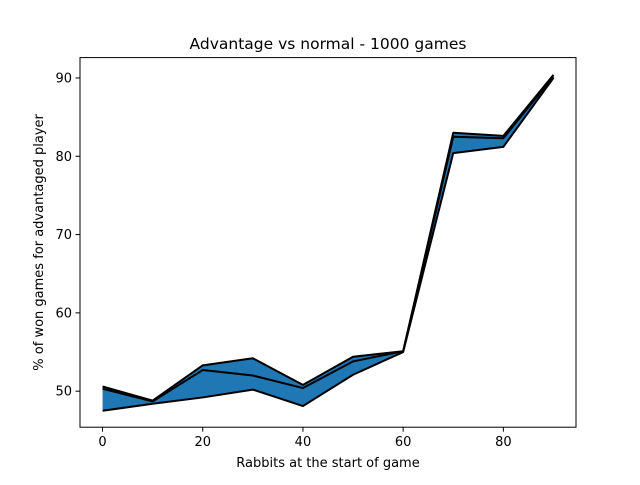 This screenshot has width=640, height=485. I want to click on y-axis-ticks: 50 60 70 80 90, so click(67, 235).